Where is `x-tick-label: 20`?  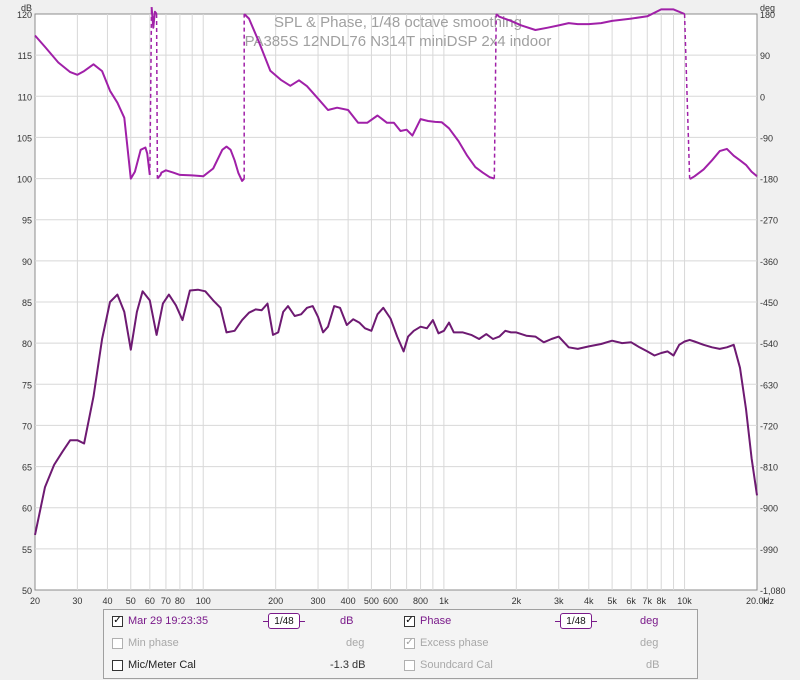
x-tick-label: 20 is located at coordinates (35, 601).